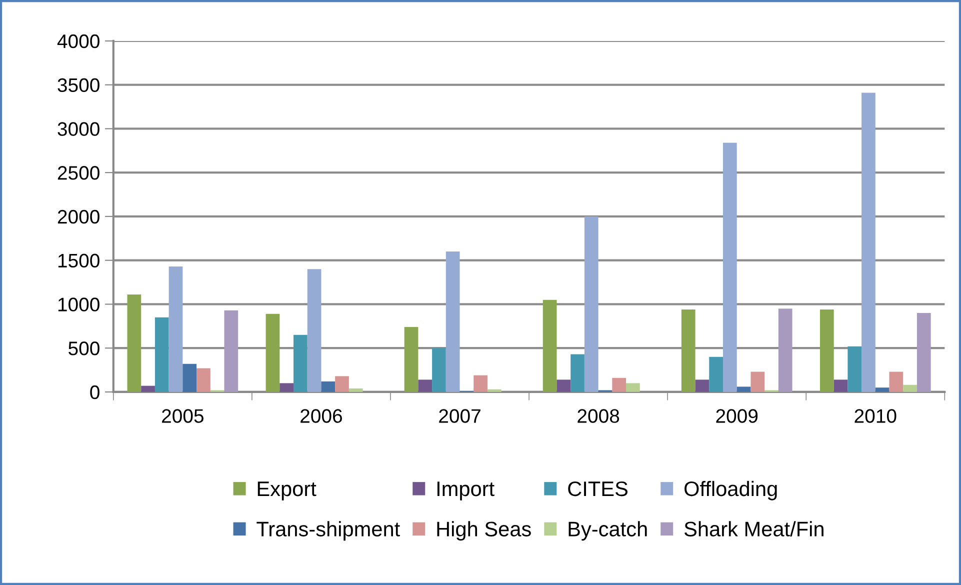  What do you see at coordinates (78, 41) in the screenshot?
I see `y-tick-label: 4000` at bounding box center [78, 41].